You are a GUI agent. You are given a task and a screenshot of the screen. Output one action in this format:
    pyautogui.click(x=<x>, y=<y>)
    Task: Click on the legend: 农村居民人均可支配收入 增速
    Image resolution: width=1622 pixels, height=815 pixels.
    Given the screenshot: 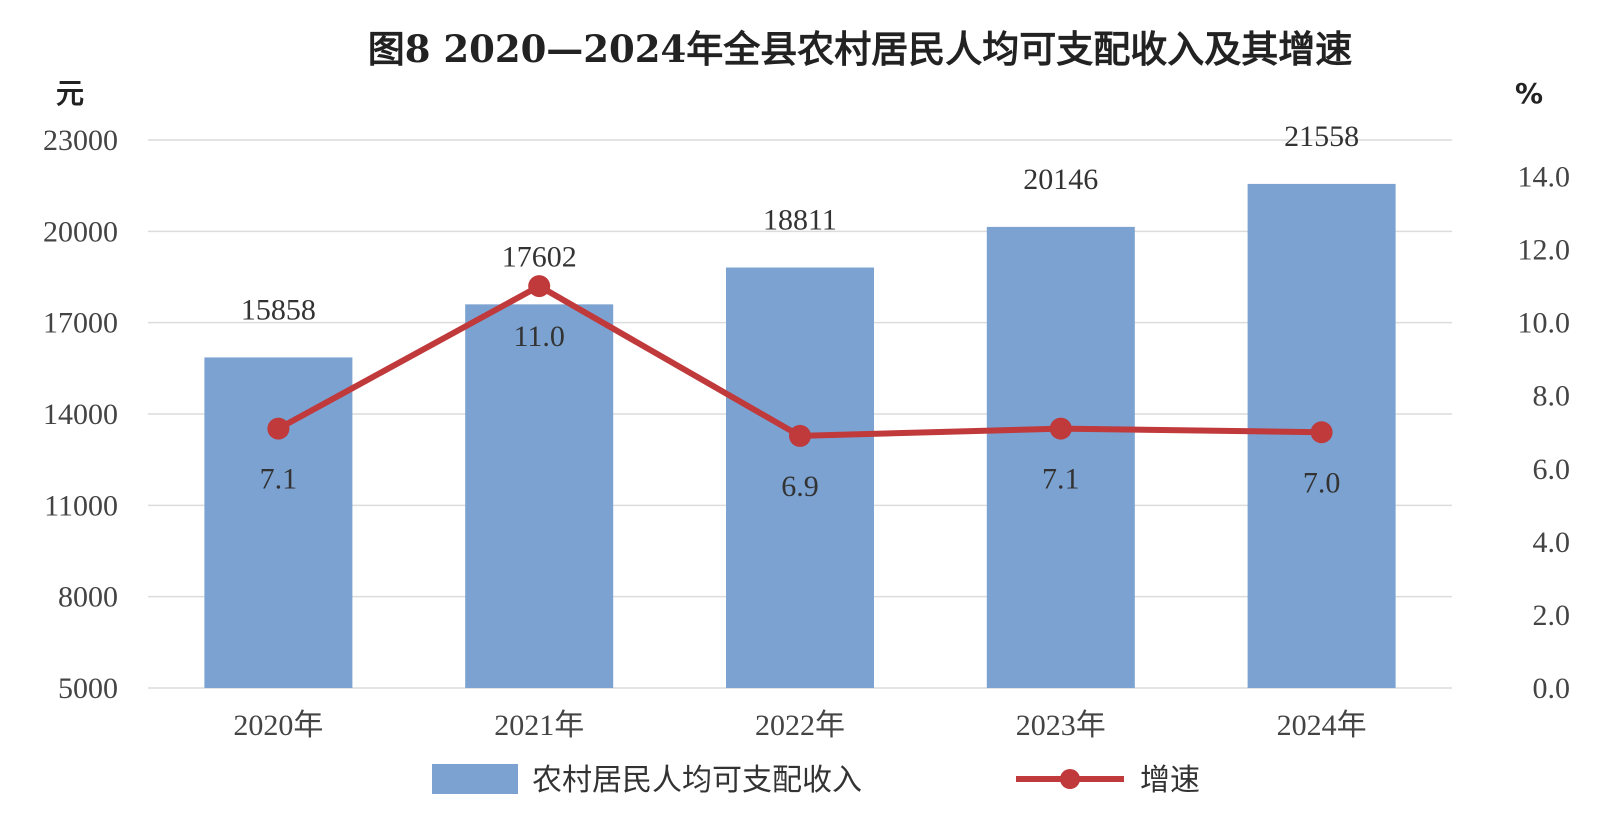 What is the action you would take?
    pyautogui.click(x=816, y=780)
    